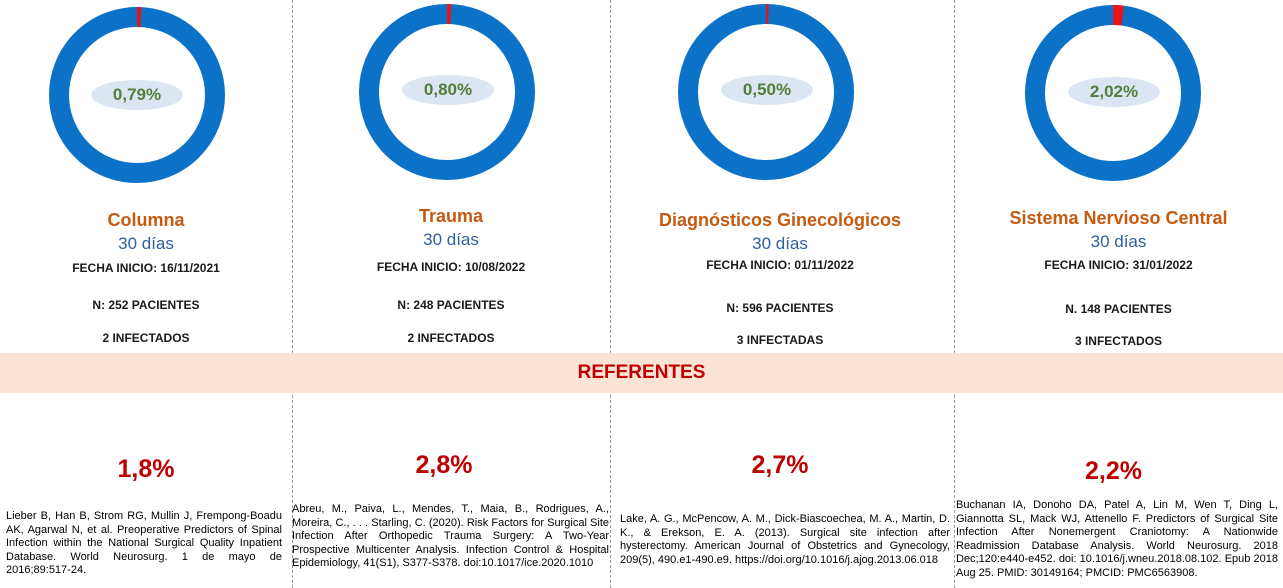 The height and width of the screenshot is (588, 1283). Describe the element at coordinates (1113, 471) in the screenshot. I see `referent-rate: 2,2%` at that location.